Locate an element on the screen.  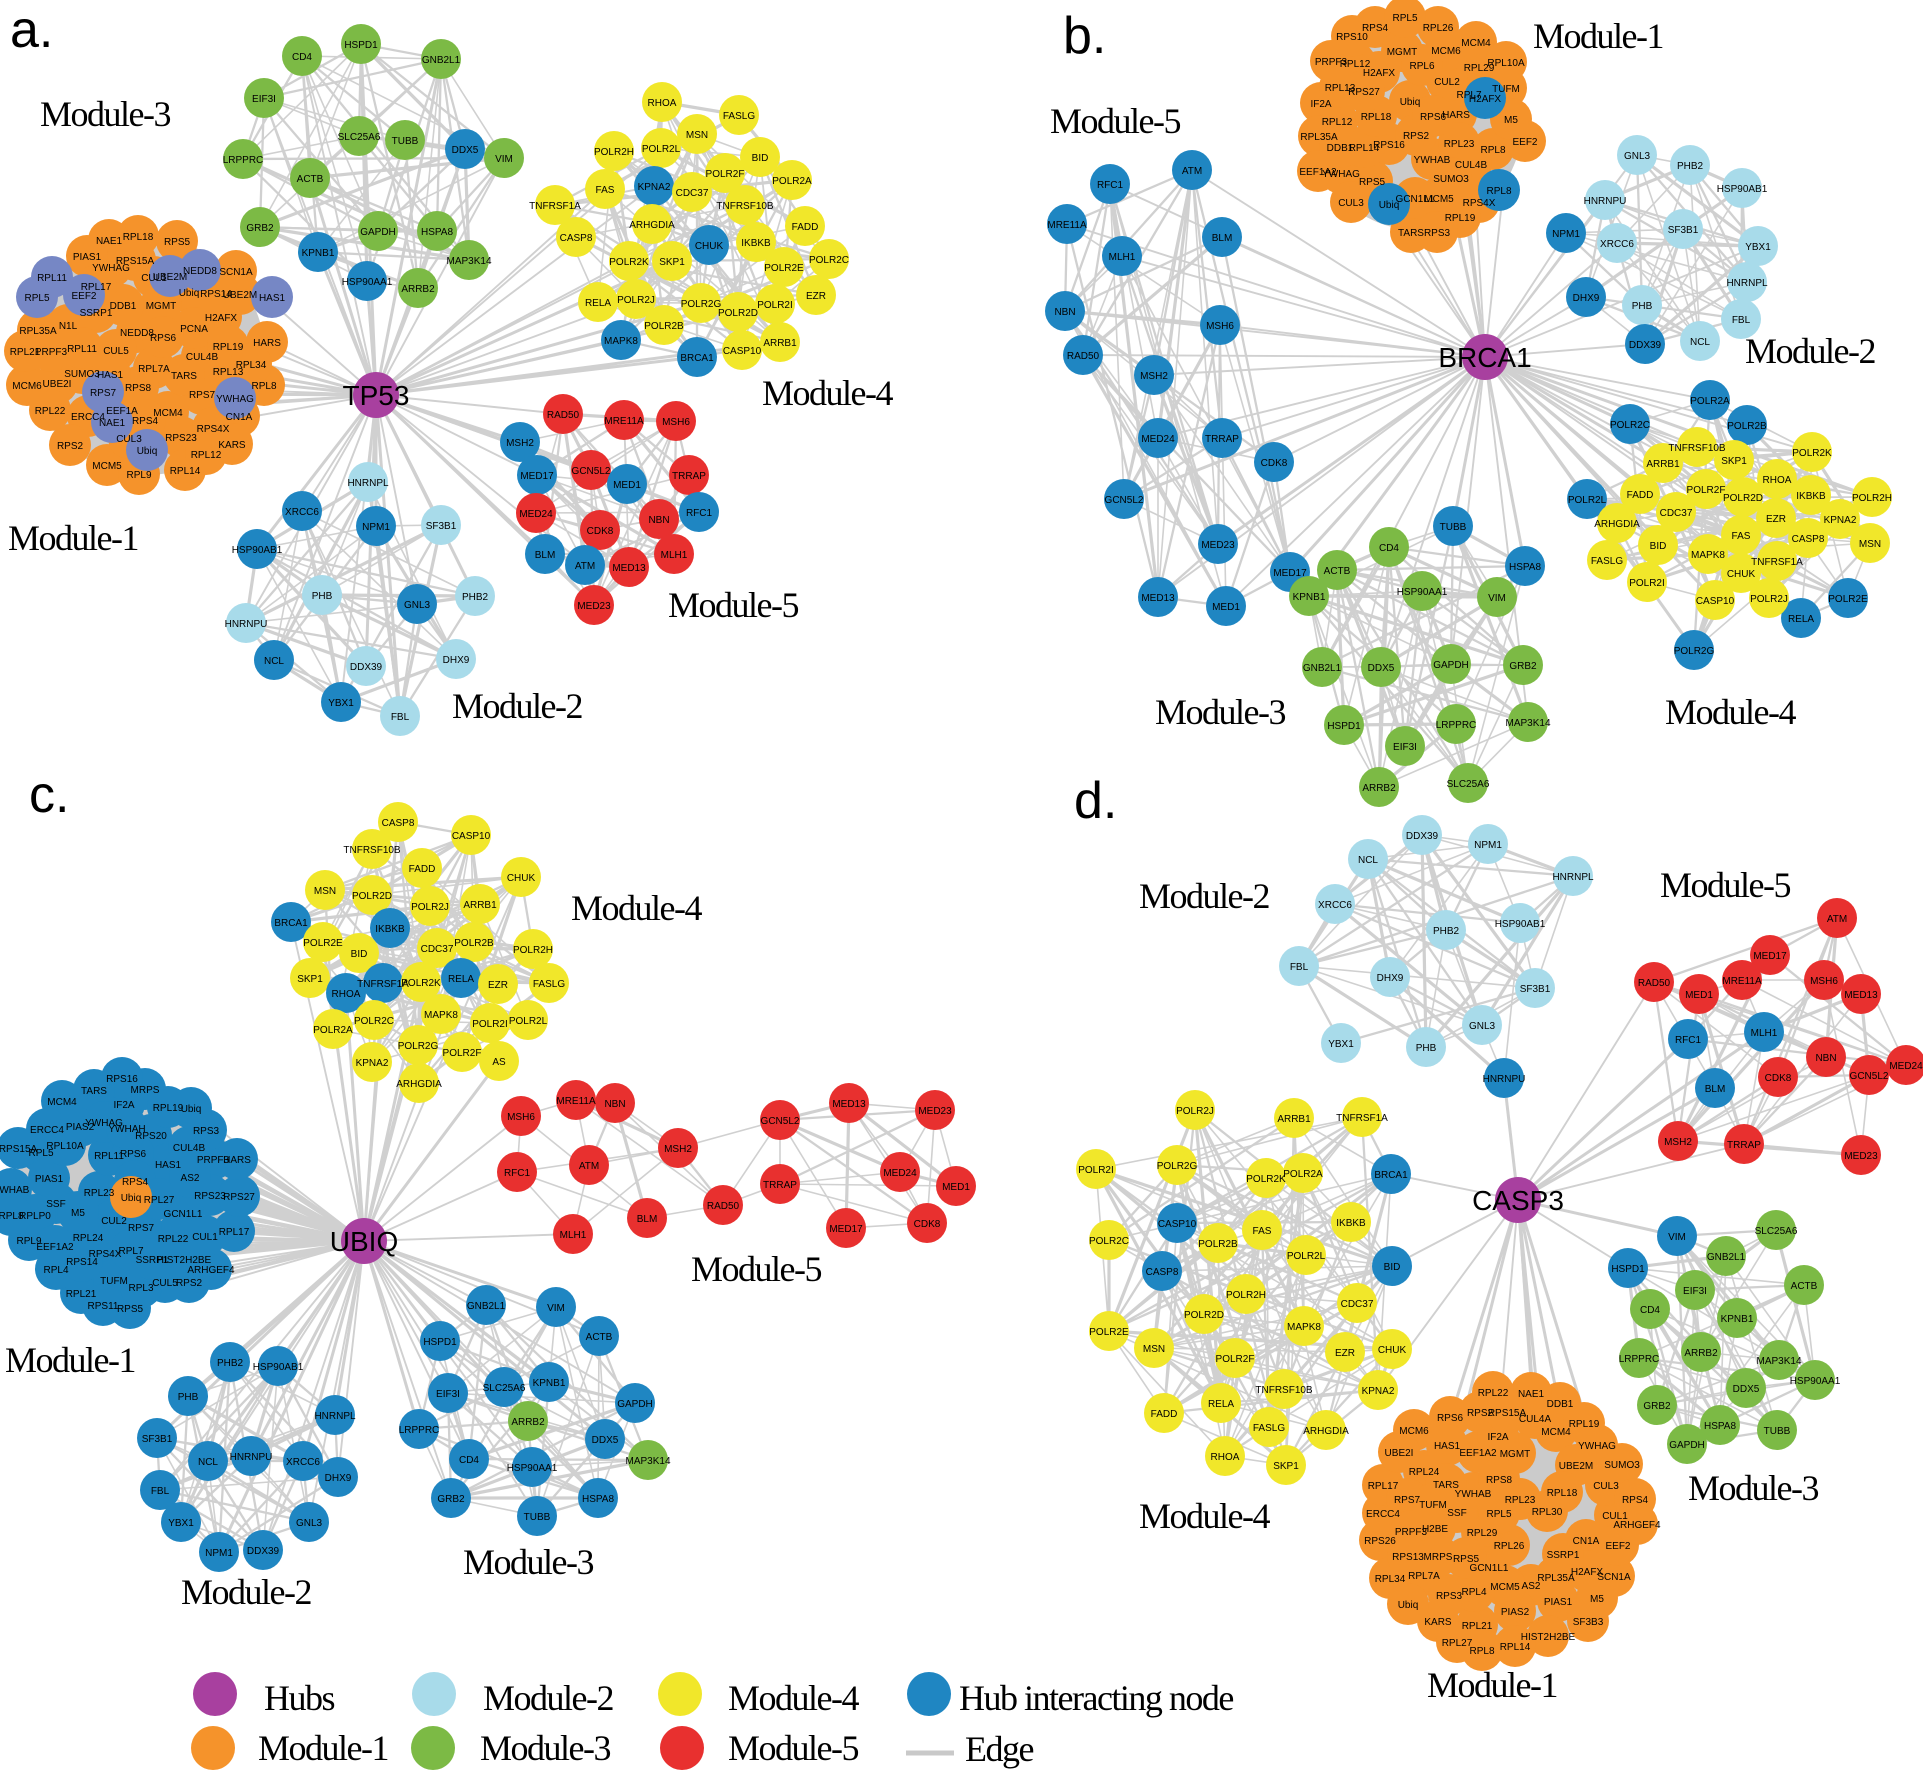
svg-text: BLM is located at coordinates (545, 555).